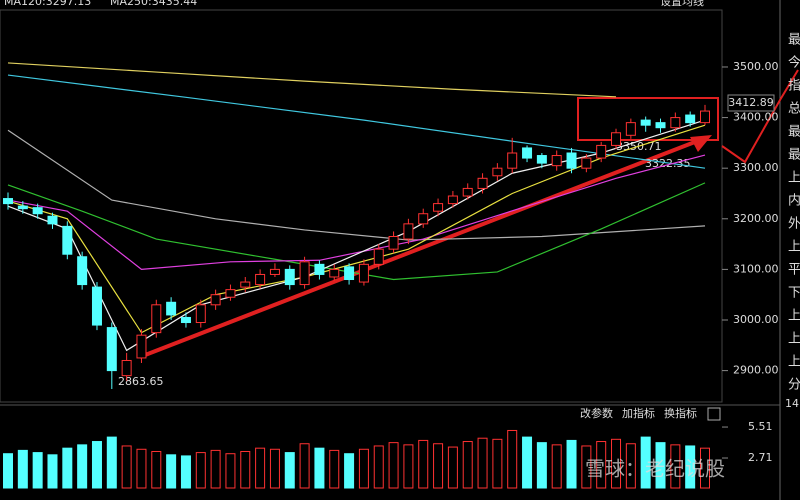 The height and width of the screenshot is (500, 800). Describe the element at coordinates (794, 270) in the screenshot. I see `side-label: 平` at that location.